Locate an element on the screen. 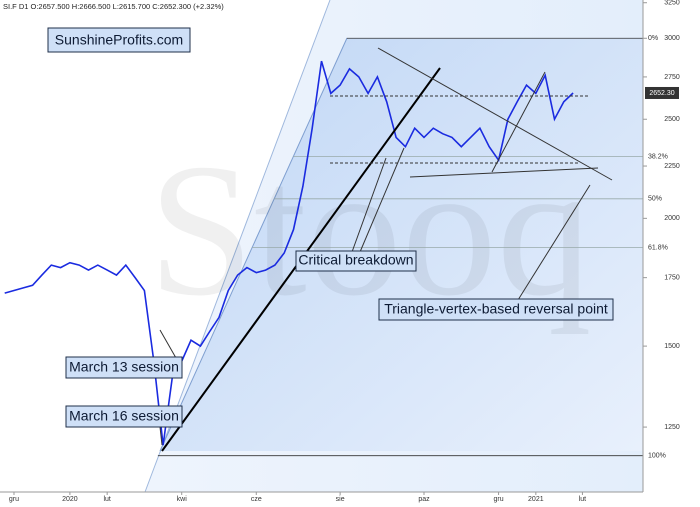 This screenshot has width=700, height=507. fib-label: 100% is located at coordinates (657, 456).